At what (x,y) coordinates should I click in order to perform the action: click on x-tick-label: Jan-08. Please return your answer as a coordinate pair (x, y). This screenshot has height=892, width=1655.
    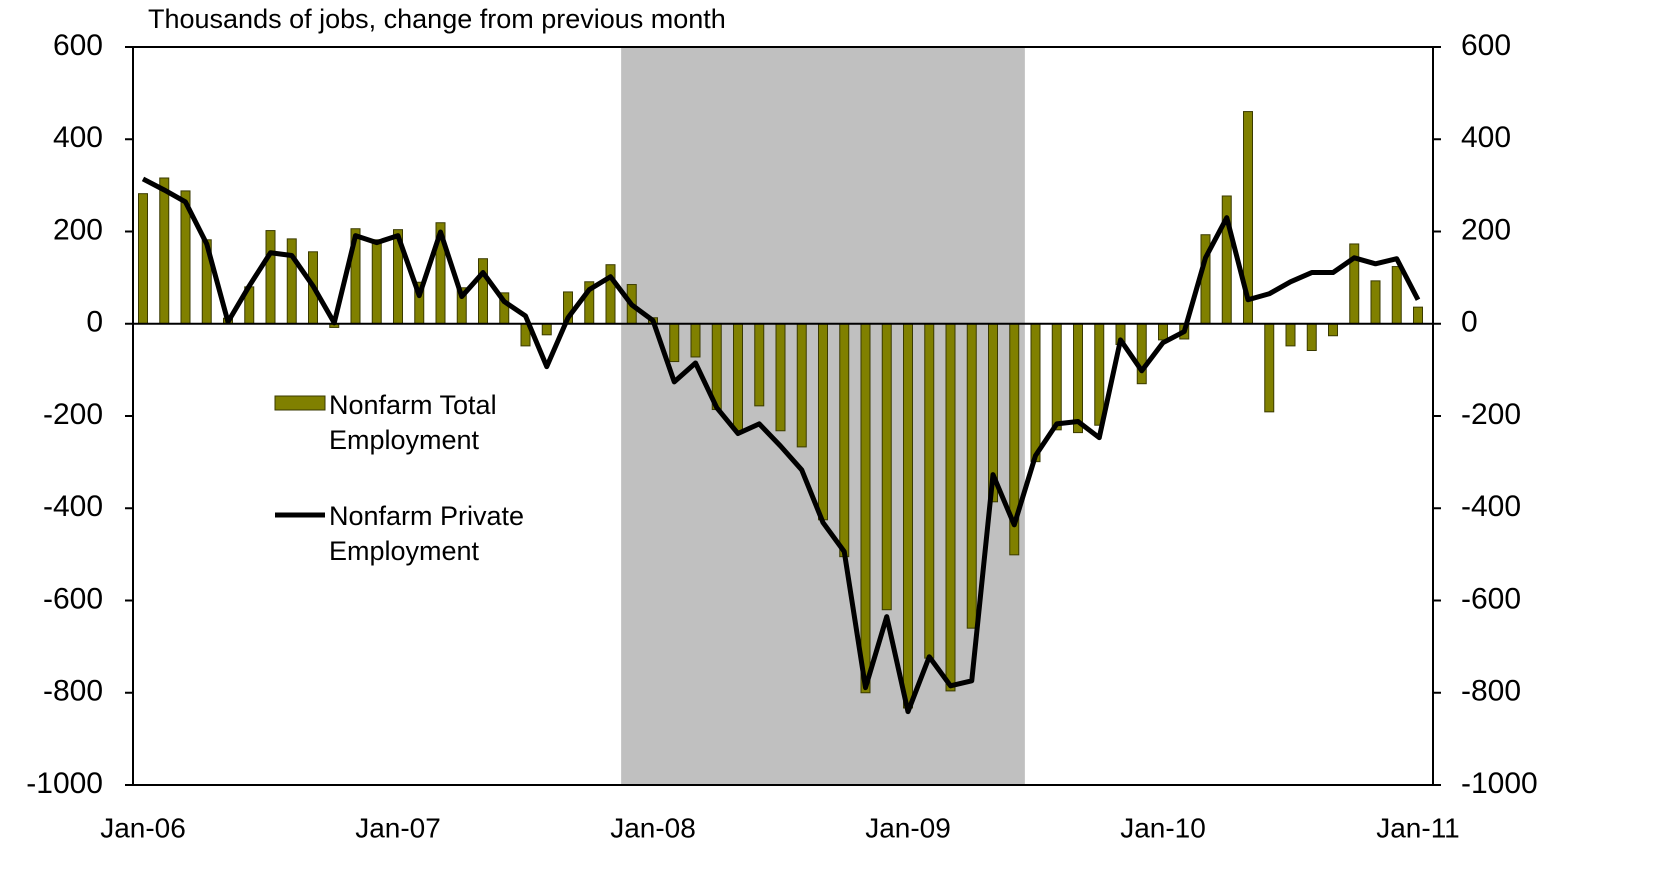
    Looking at the image, I should click on (653, 827).